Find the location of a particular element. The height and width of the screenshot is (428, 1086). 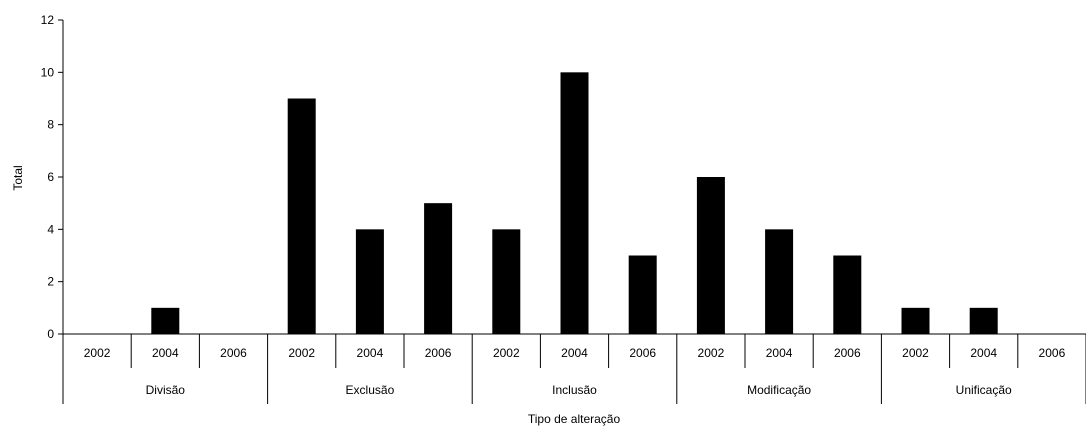

x-group-label: Divisão is located at coordinates (166, 390).